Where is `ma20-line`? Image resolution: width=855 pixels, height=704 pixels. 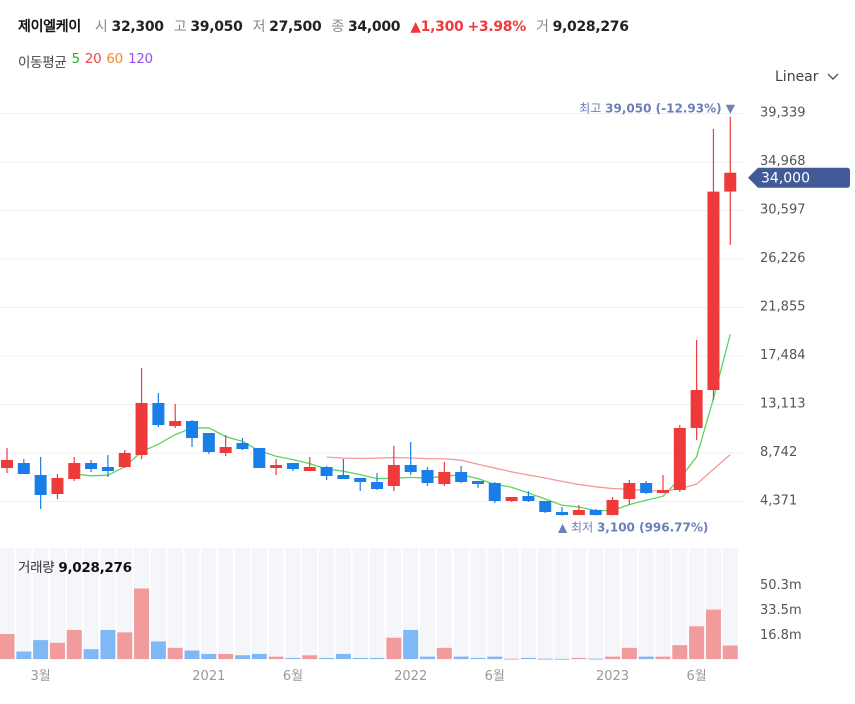 ma20-line is located at coordinates (528, 473).